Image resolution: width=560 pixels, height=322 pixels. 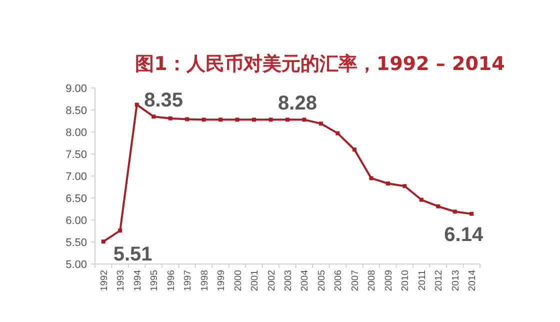 I want to click on x-tick-label: 2001, so click(x=255, y=281).